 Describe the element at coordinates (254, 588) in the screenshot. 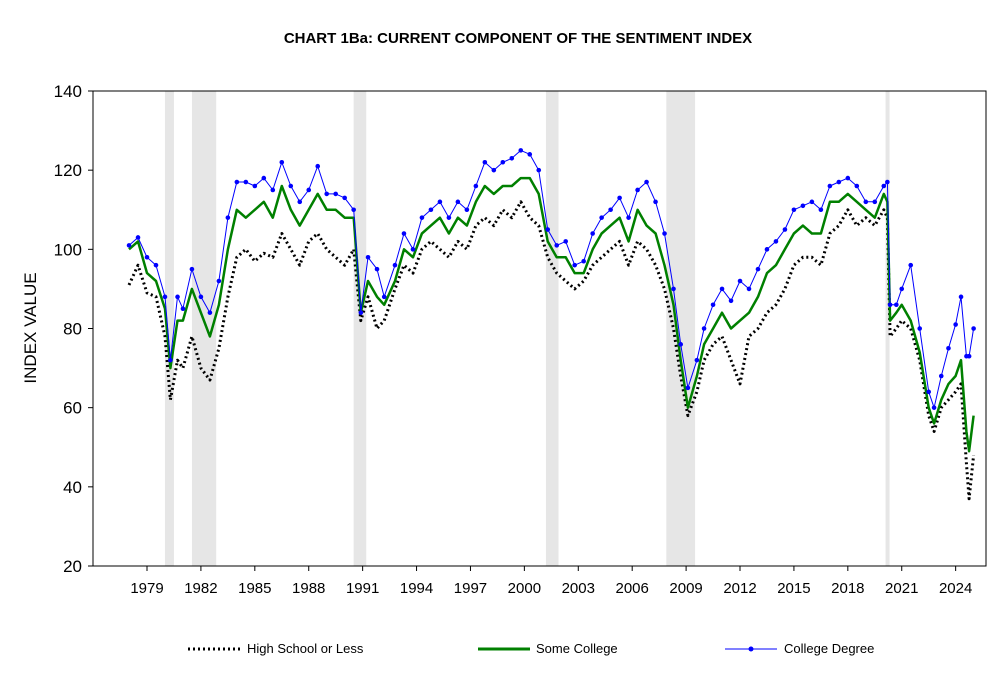

I see `x-tick-label: 1985` at that location.